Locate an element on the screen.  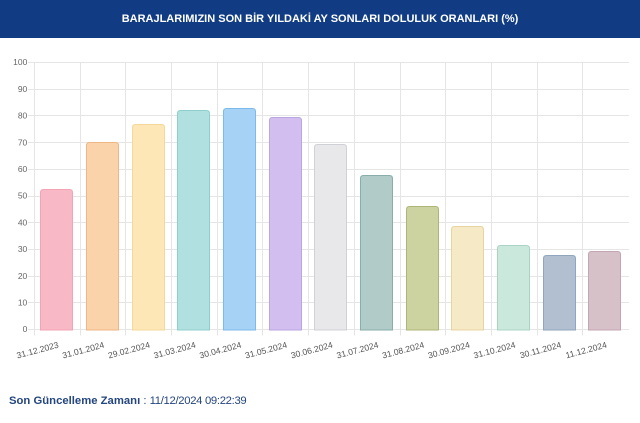
svg-text: 0 is located at coordinates (25, 329).